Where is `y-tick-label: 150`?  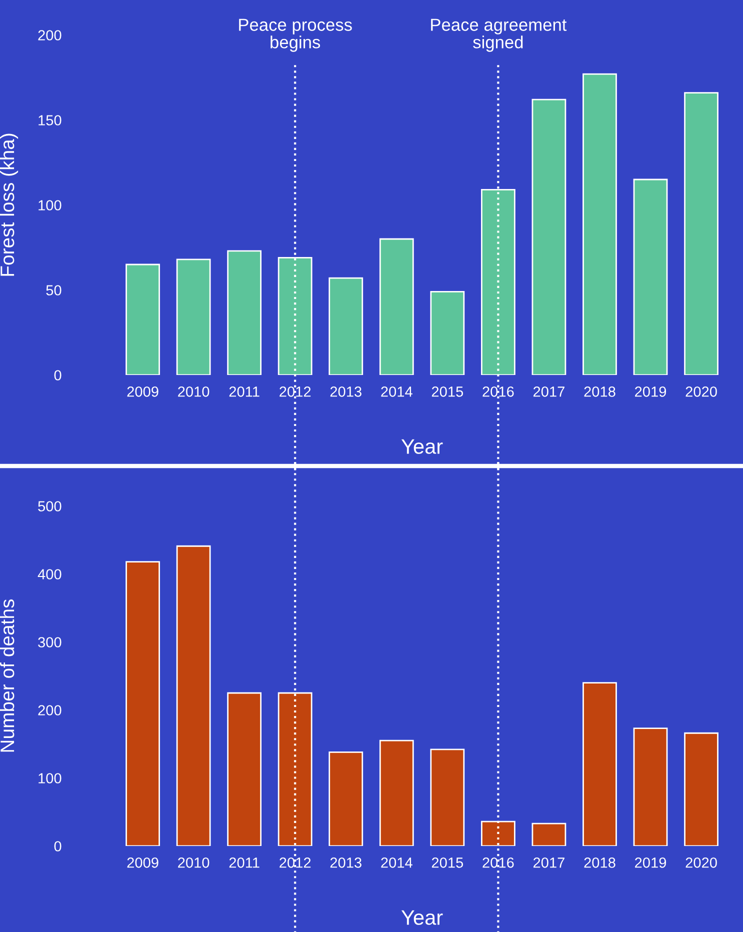
y-tick-label: 150 is located at coordinates (50, 120).